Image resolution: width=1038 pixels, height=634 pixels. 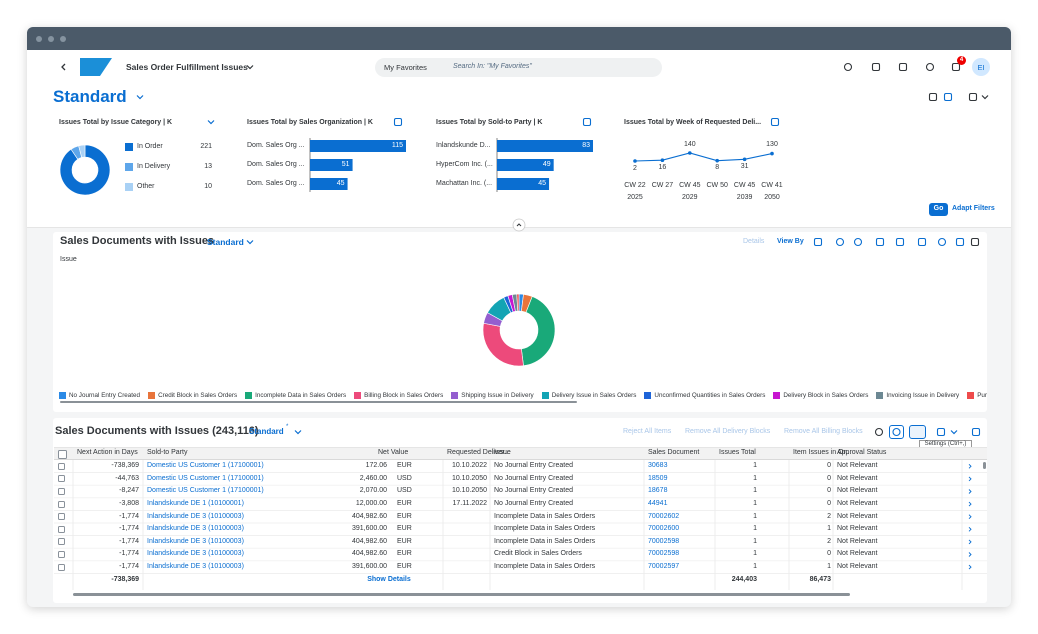 I want to click on legend-scrollbar, so click(x=318, y=402).